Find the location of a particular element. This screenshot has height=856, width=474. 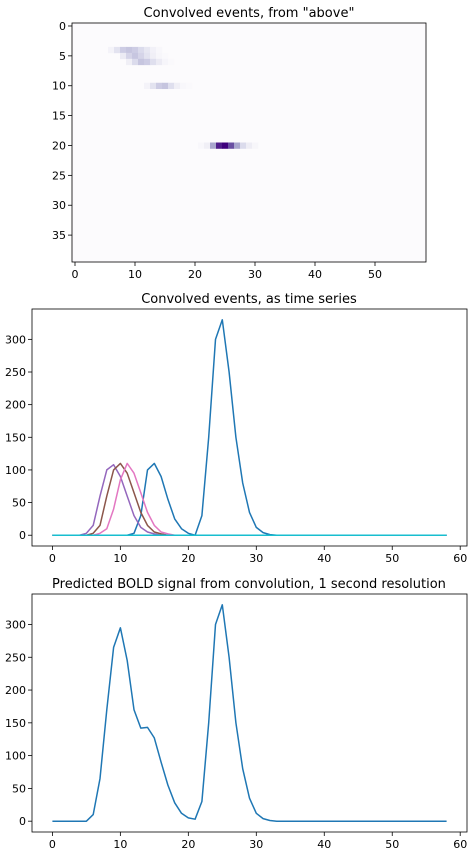

bold-y-tick-label: 150 is located at coordinates (15, 723).